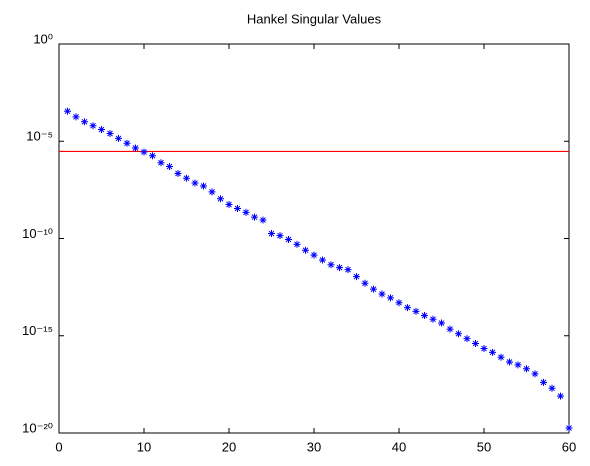  Describe the element at coordinates (229, 446) in the screenshot. I see `x-tick-label: 20` at that location.